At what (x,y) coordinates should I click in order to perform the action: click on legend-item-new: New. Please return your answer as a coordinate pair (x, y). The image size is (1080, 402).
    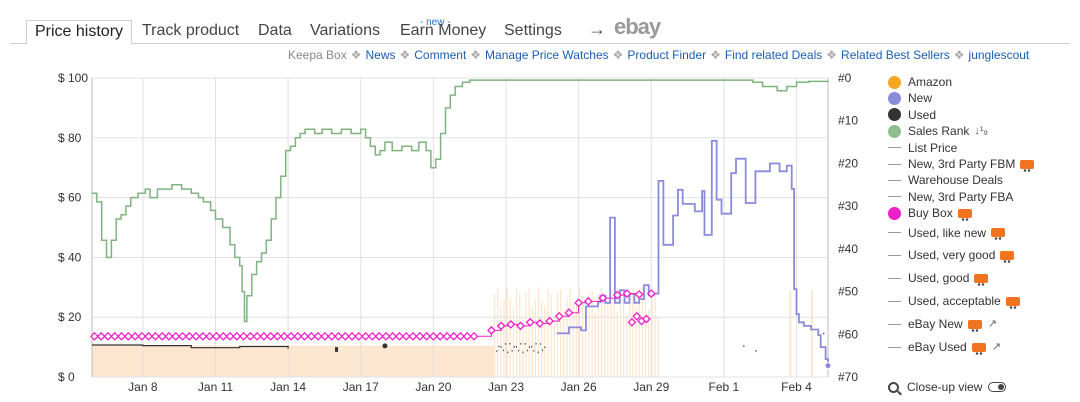
    Looking at the image, I should click on (961, 98).